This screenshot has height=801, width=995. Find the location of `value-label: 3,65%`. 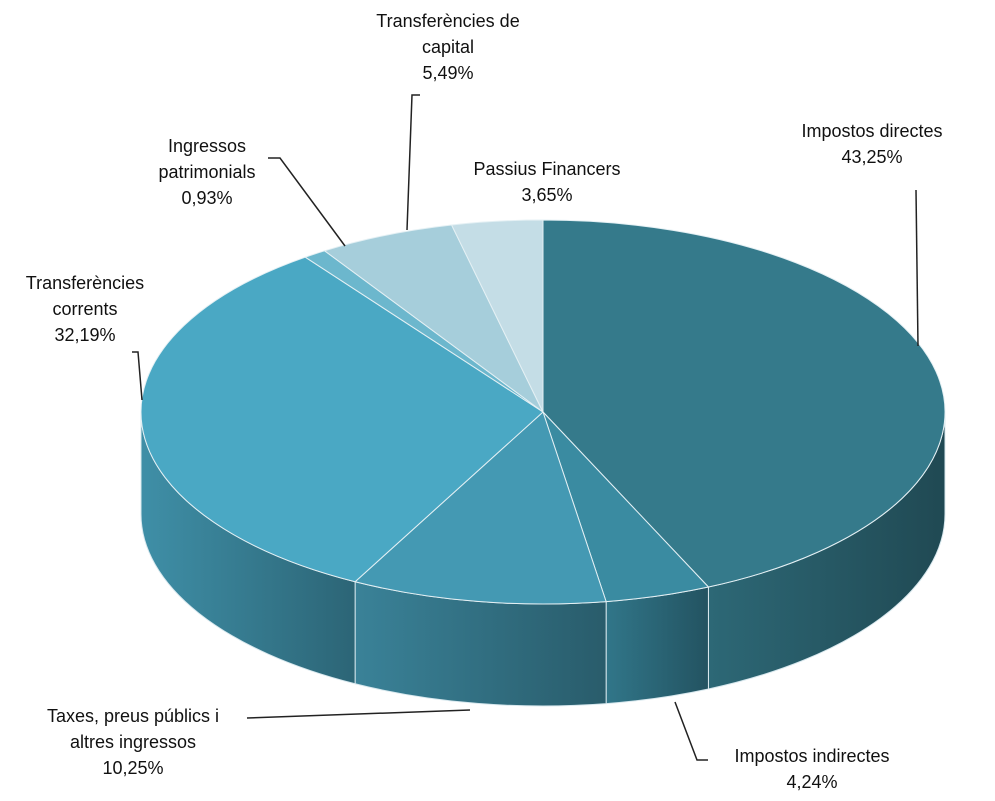

value-label: 3,65% is located at coordinates (547, 195).